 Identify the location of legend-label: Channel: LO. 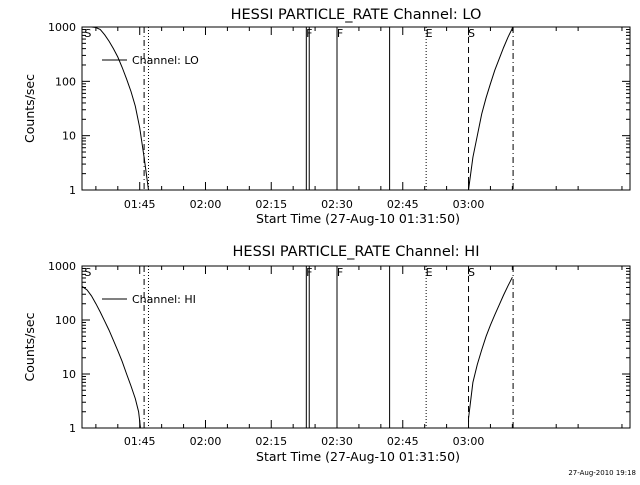
(165, 60).